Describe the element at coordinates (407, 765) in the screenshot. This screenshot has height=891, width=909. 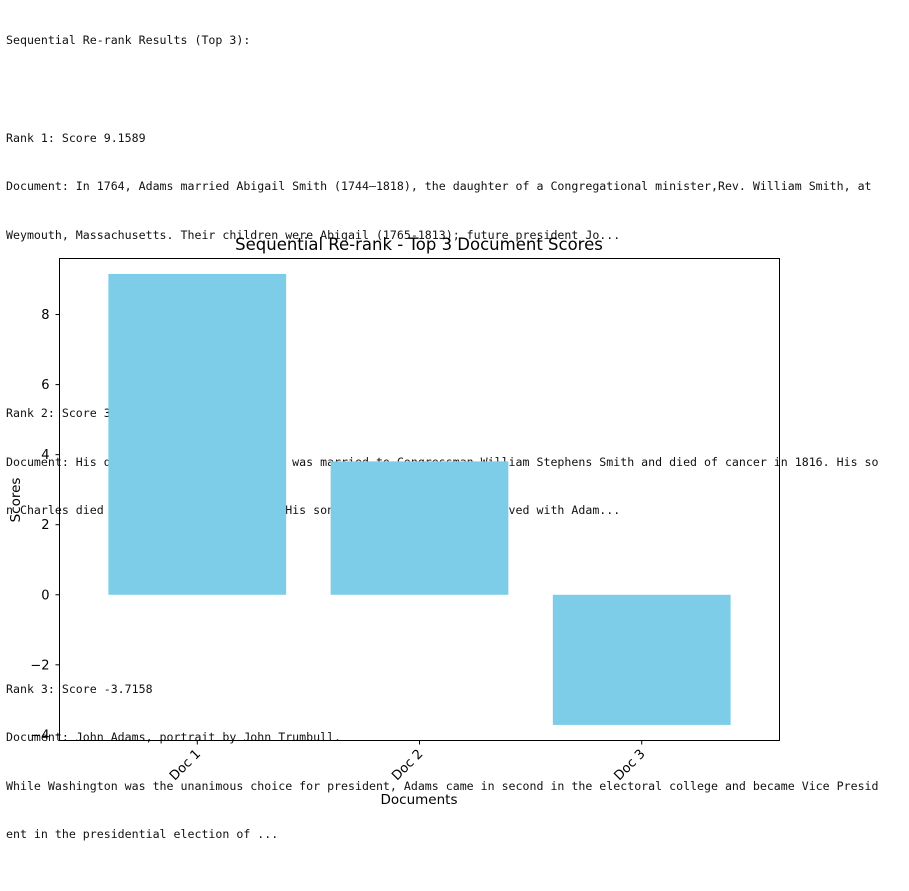
I see `x-tick-label: Doc 2` at that location.